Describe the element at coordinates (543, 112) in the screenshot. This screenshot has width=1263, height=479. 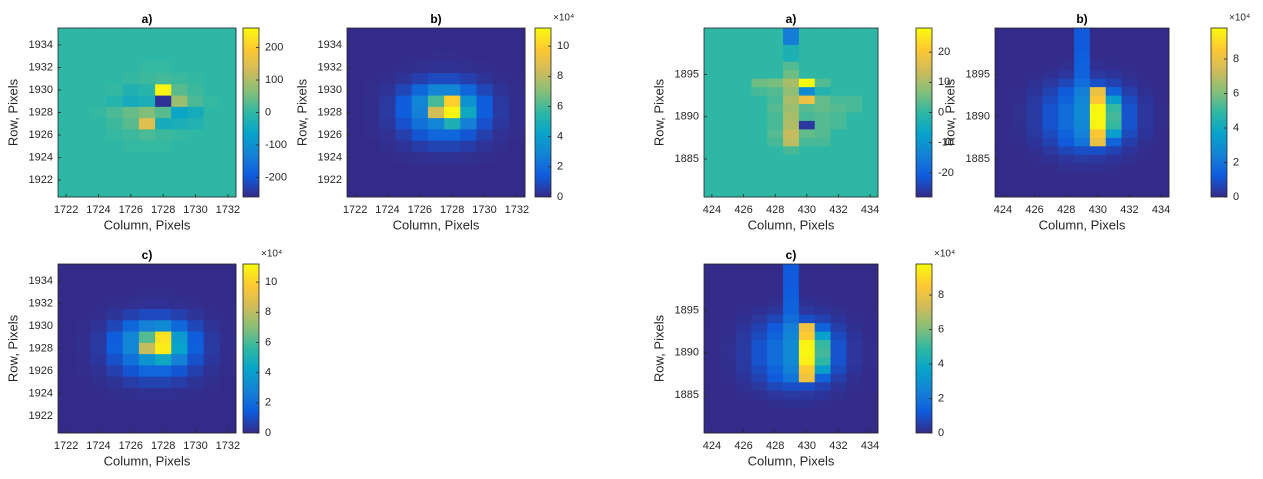
I see `colorbar` at that location.